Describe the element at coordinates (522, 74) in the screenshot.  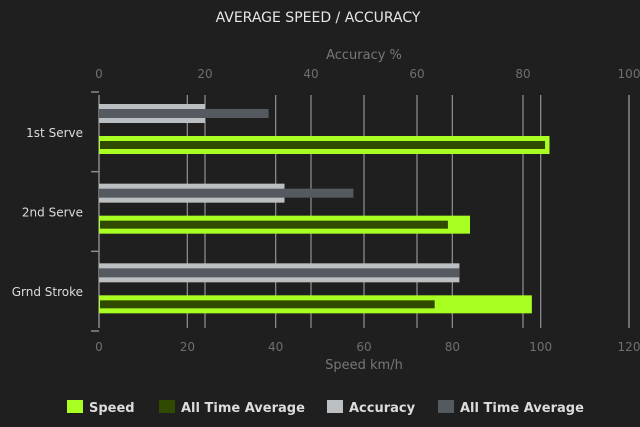
I see `top-tick-label: 80` at that location.